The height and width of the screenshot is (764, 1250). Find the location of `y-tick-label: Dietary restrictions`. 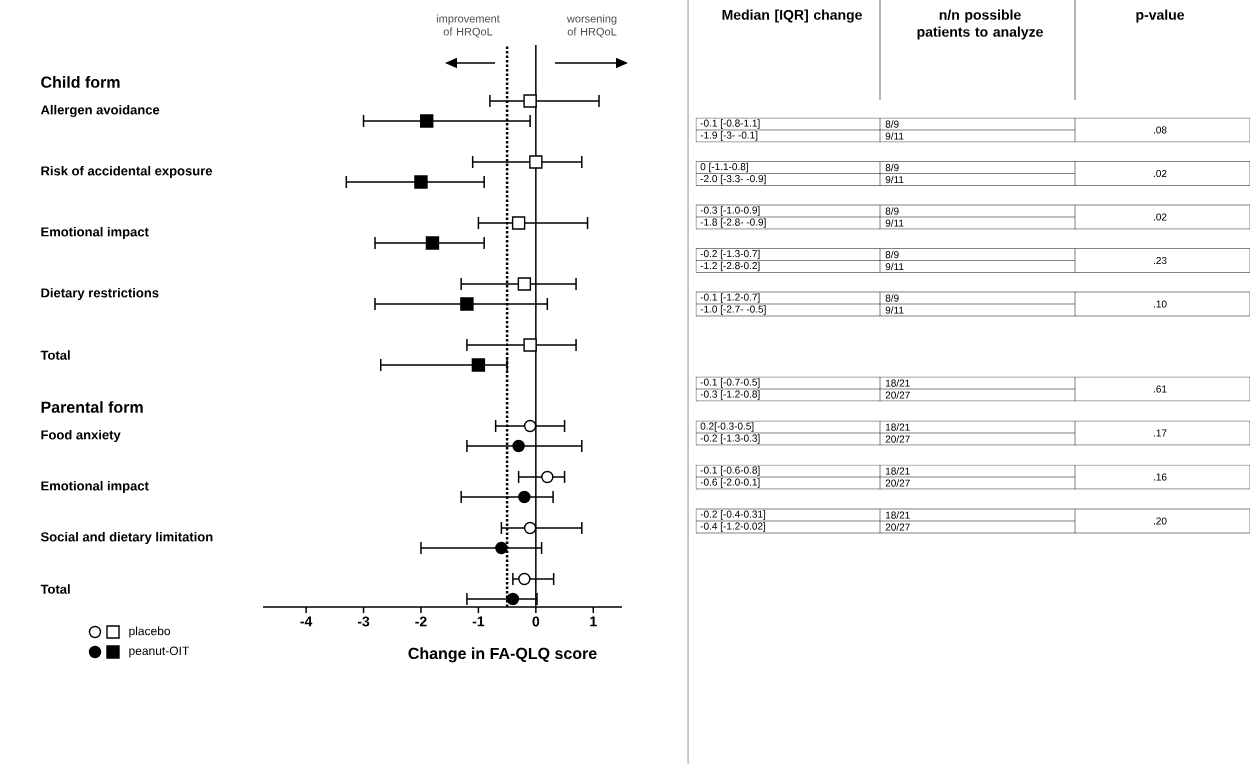

y-tick-label: Dietary restrictions is located at coordinates (100, 294).